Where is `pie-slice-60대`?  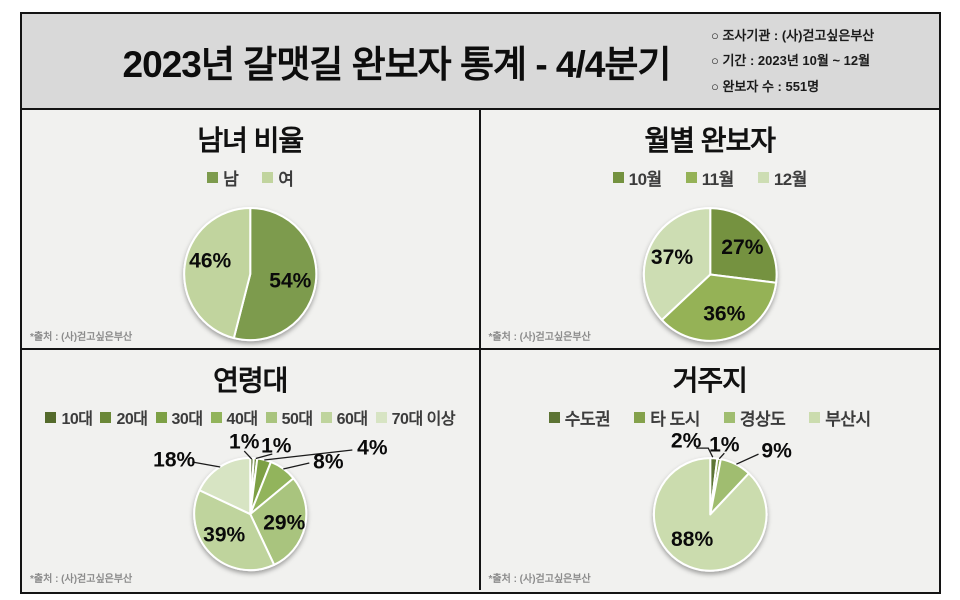 pie-slice-60대 is located at coordinates (234, 530).